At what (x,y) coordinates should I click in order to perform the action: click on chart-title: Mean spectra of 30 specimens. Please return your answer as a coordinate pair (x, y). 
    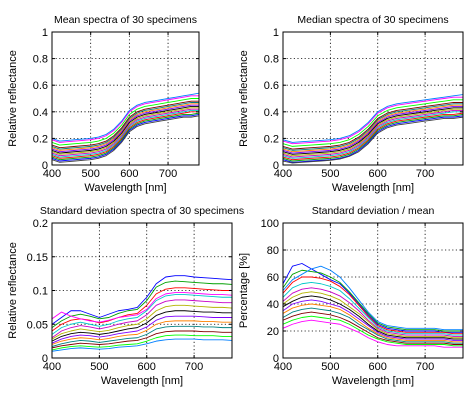
    Looking at the image, I should click on (125, 20).